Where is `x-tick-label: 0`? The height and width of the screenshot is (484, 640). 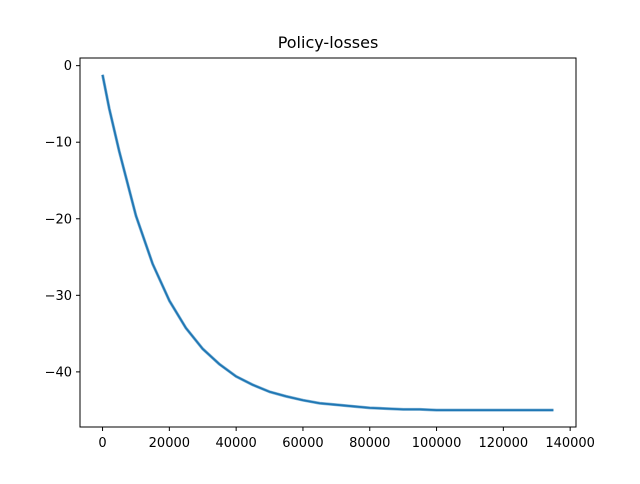 x-tick-label: 0 is located at coordinates (102, 443).